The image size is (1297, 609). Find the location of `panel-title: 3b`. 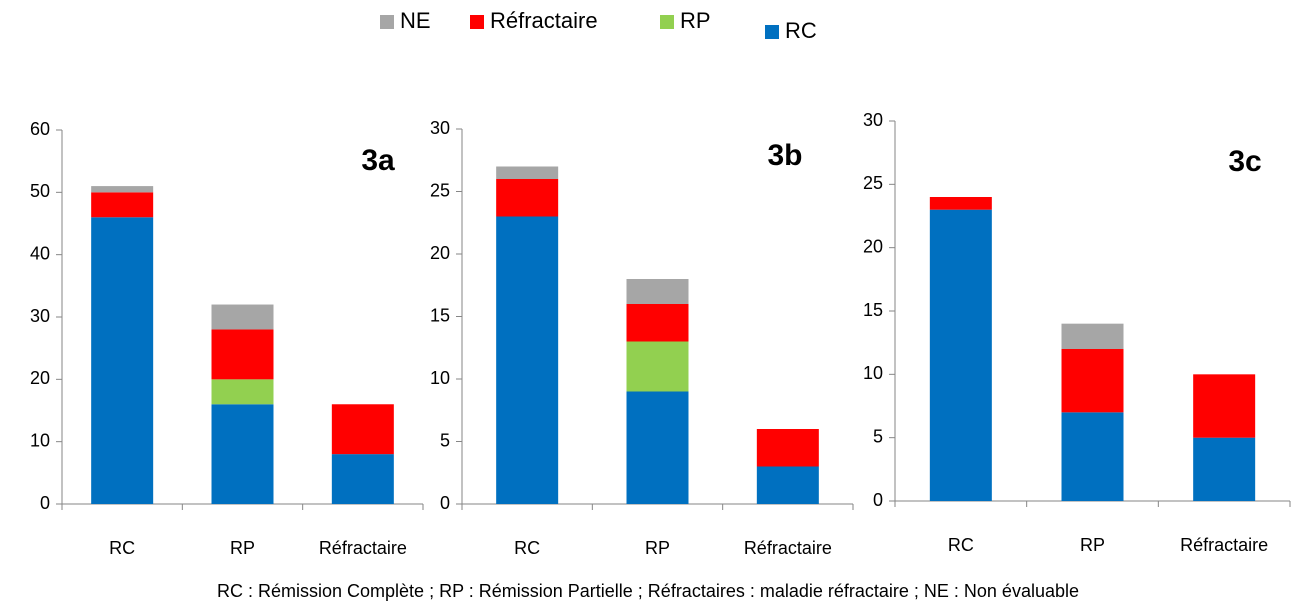

panel-title: 3b is located at coordinates (784, 155).